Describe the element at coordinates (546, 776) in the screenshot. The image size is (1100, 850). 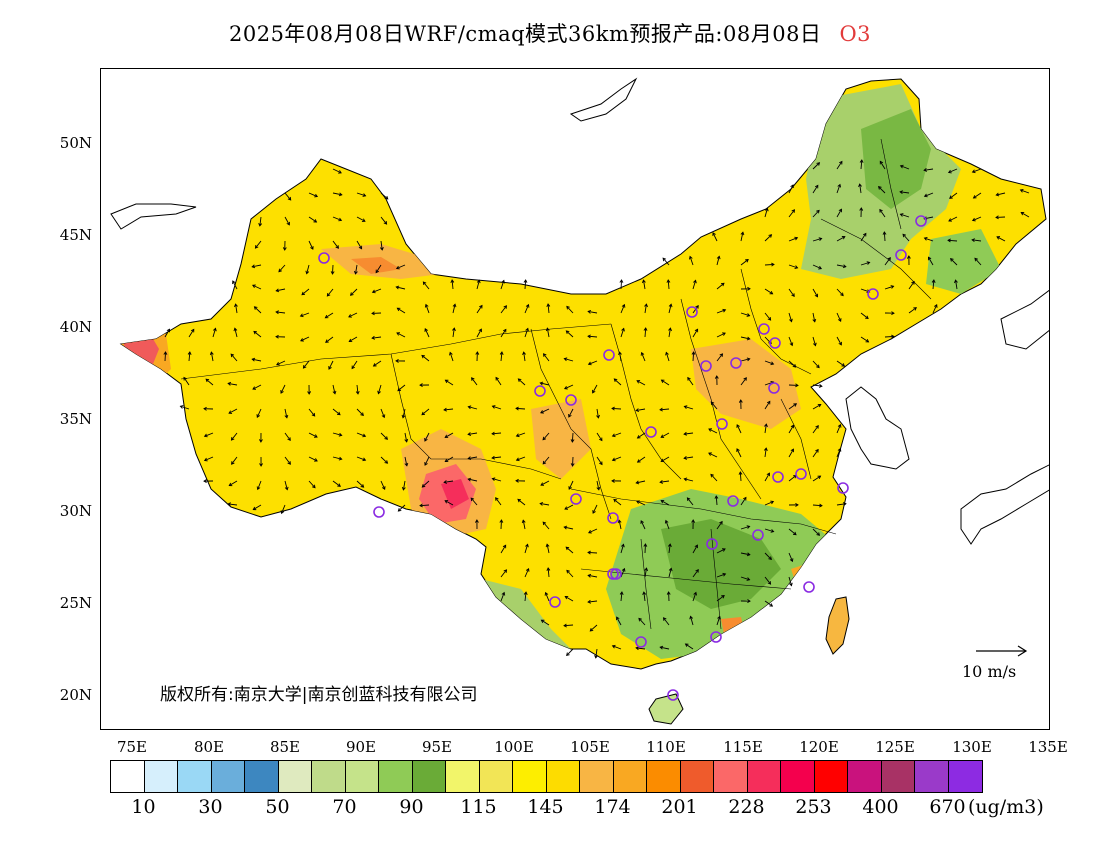
I see `colorbar` at that location.